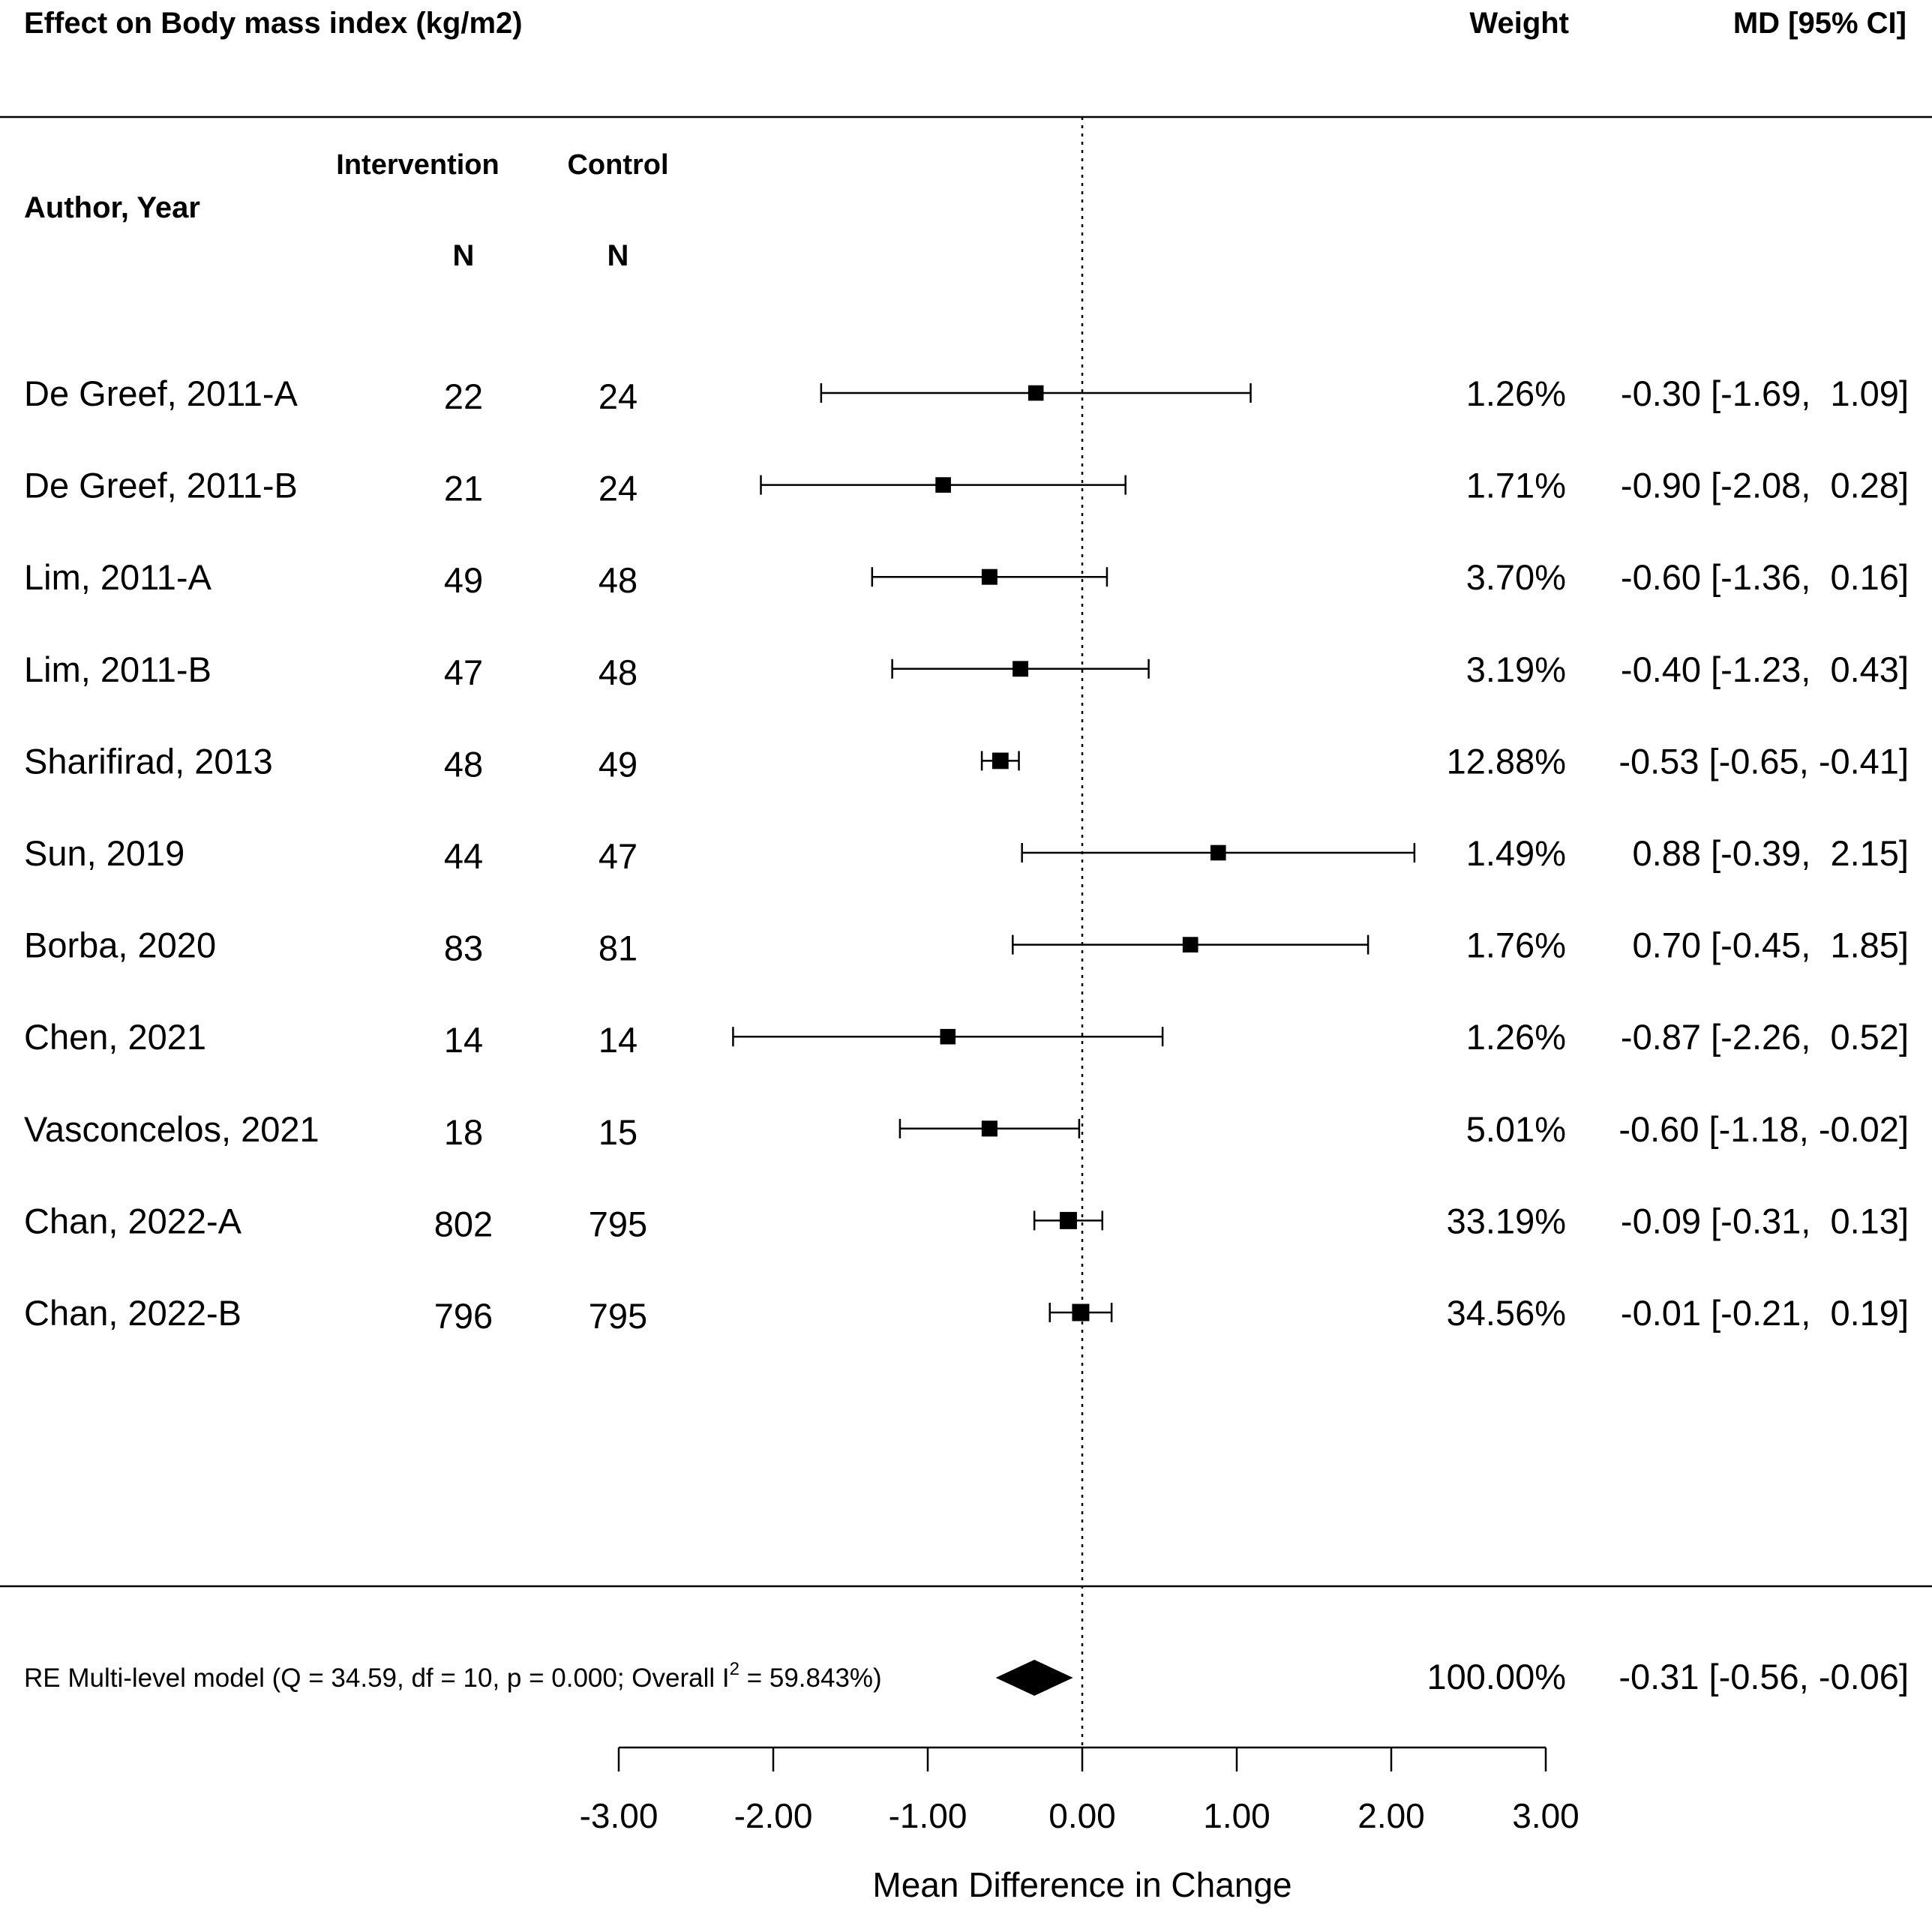 Image resolution: width=1932 pixels, height=1908 pixels. I want to click on x-axis-tick-label: 0.00, so click(1082, 1815).